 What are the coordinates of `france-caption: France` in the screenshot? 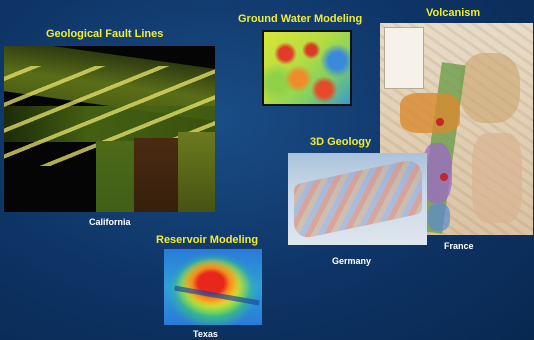 It's located at (459, 246).